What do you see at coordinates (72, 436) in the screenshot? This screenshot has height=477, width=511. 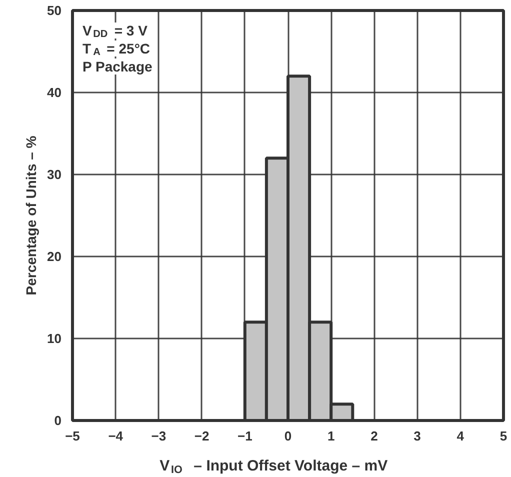 I see `x-tick-label: −5` at bounding box center [72, 436].